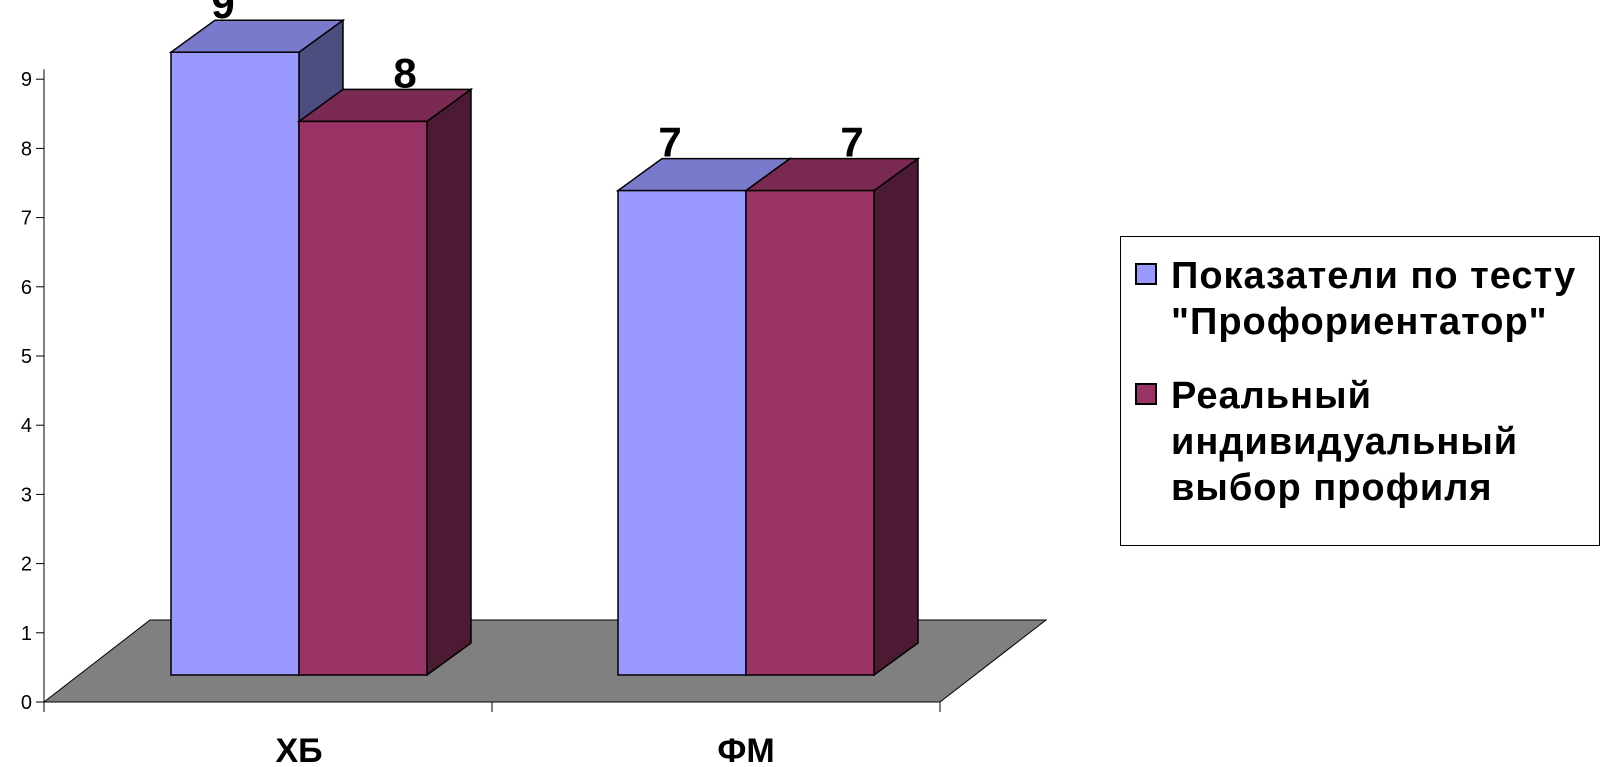 The image size is (1602, 767). What do you see at coordinates (810, 432) in the screenshot?
I see `bar-choice-fm` at bounding box center [810, 432].